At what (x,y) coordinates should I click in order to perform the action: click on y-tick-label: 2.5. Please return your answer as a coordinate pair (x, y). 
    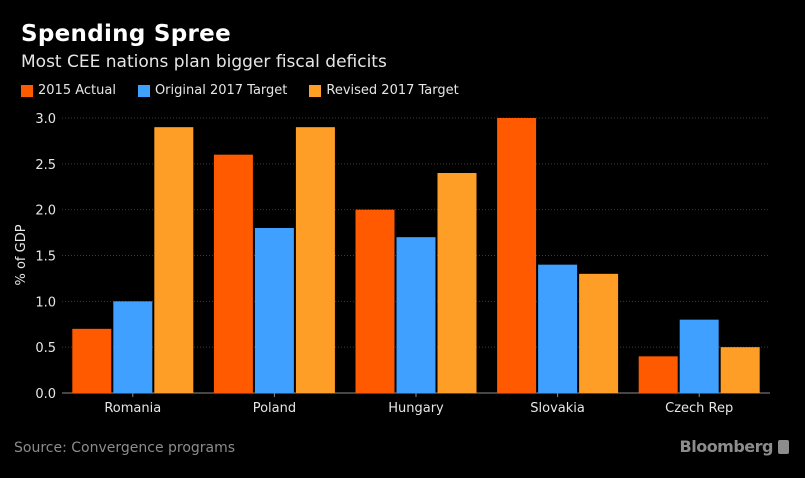
    Looking at the image, I should click on (45, 165).